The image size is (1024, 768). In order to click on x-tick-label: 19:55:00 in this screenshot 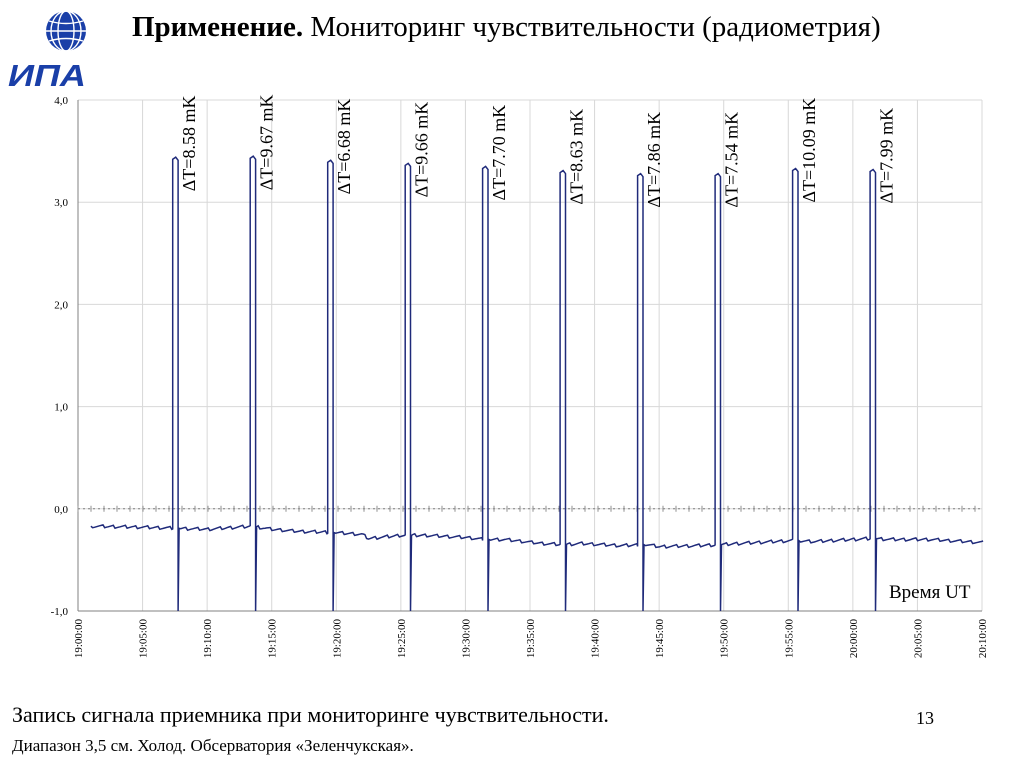, I will do `click(789, 639)`.